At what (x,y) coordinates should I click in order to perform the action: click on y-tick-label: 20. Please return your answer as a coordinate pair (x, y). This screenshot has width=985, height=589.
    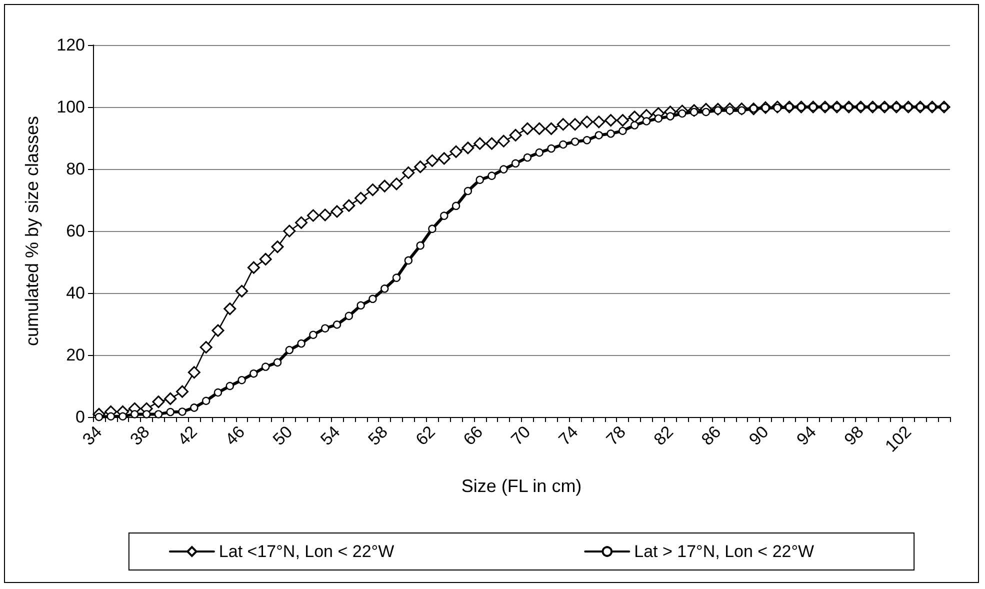
    Looking at the image, I should click on (75, 355).